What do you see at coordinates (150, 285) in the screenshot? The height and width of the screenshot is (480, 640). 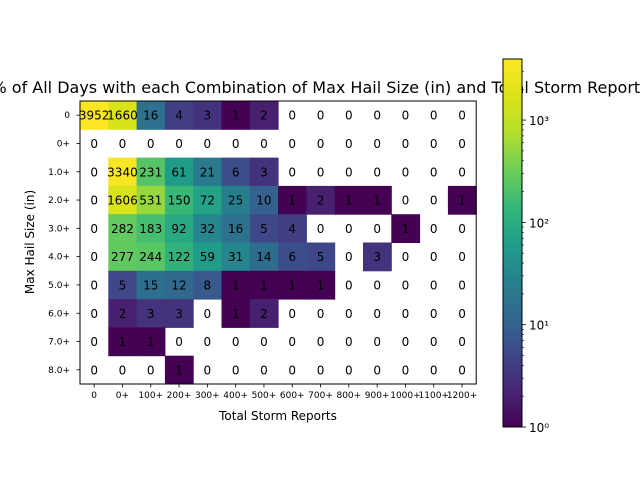 I see `cell-value-label: 15` at bounding box center [150, 285].